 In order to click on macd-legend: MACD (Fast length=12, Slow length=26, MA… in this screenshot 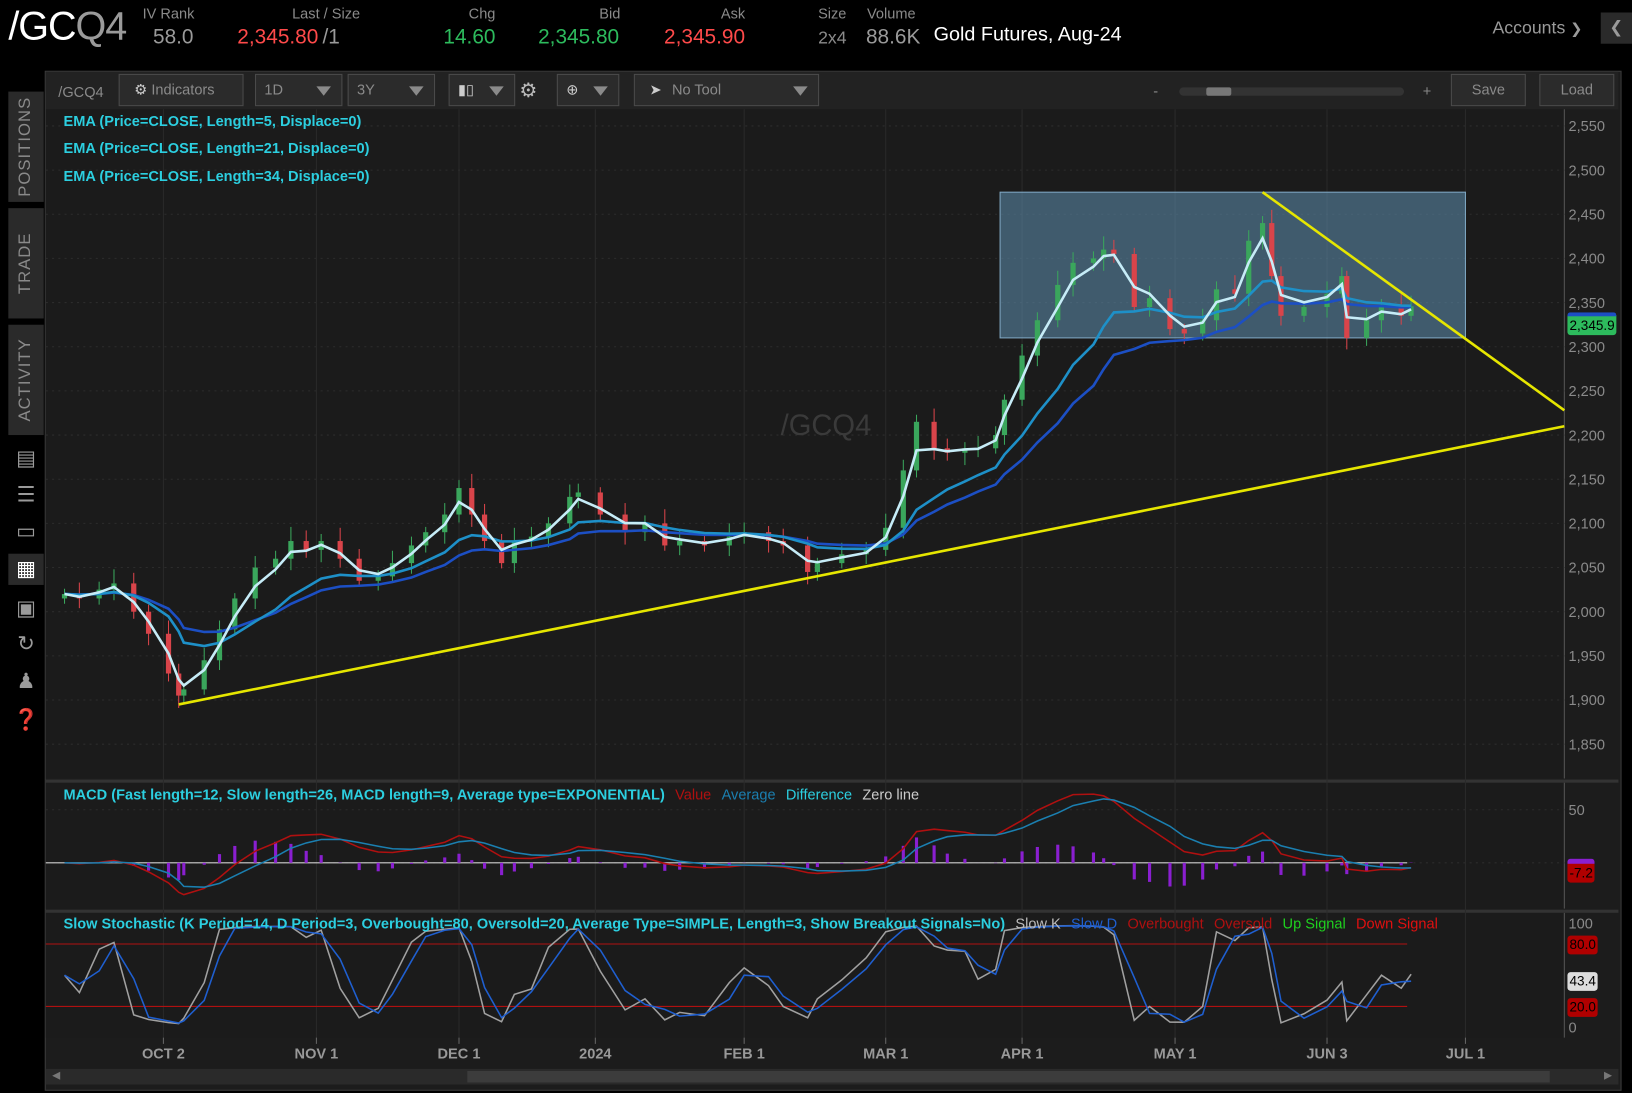, I will do `click(508, 794)`.